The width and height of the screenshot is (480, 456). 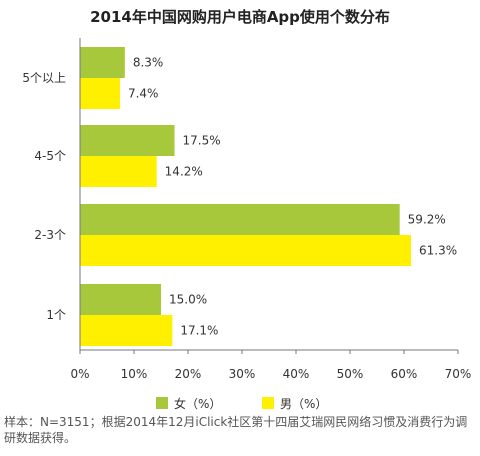 I want to click on legend-label: 男（%）, so click(x=303, y=404).